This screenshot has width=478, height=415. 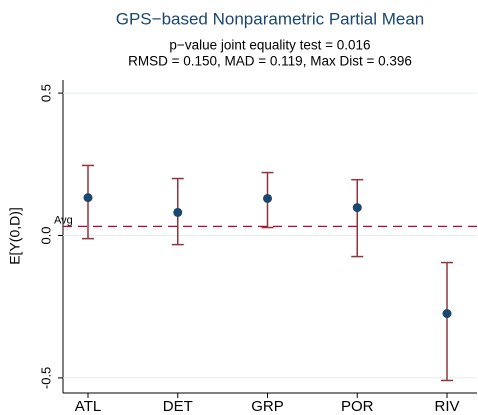 What do you see at coordinates (45, 235) in the screenshot?
I see `y-tick-label: 0.0` at bounding box center [45, 235].